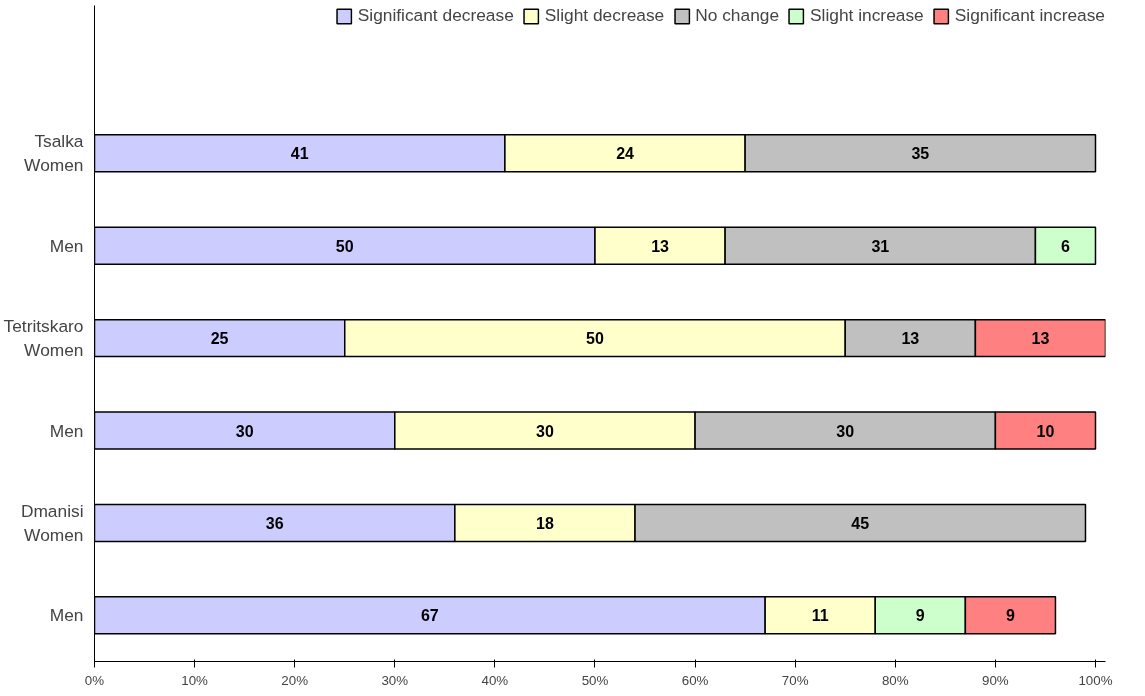  Describe the element at coordinates (54, 153) in the screenshot. I see `y-tick-label: Tsalka Women` at that location.